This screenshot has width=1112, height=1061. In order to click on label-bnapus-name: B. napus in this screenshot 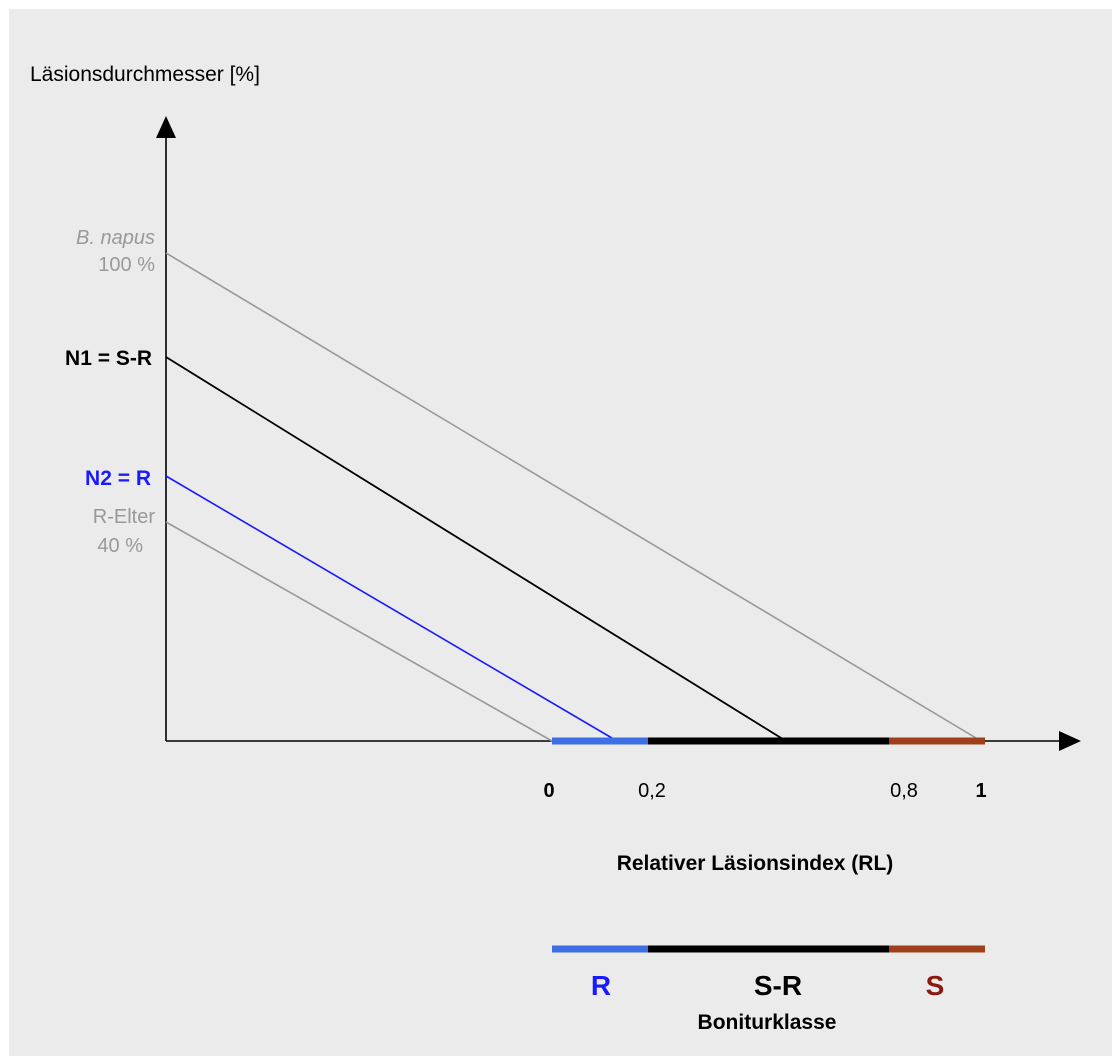, I will do `click(115, 238)`.